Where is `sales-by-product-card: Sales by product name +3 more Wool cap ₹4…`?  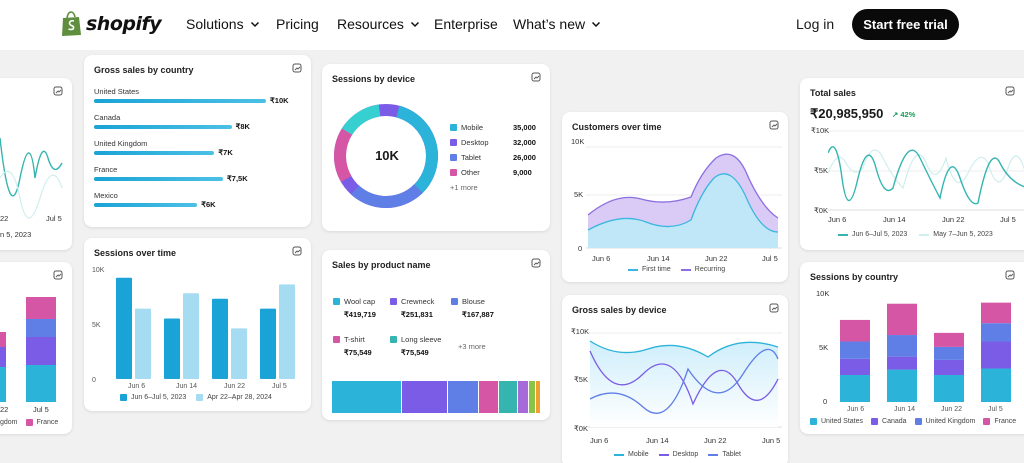 sales-by-product-card: Sales by product name +3 more Wool cap ₹4… is located at coordinates (436, 335).